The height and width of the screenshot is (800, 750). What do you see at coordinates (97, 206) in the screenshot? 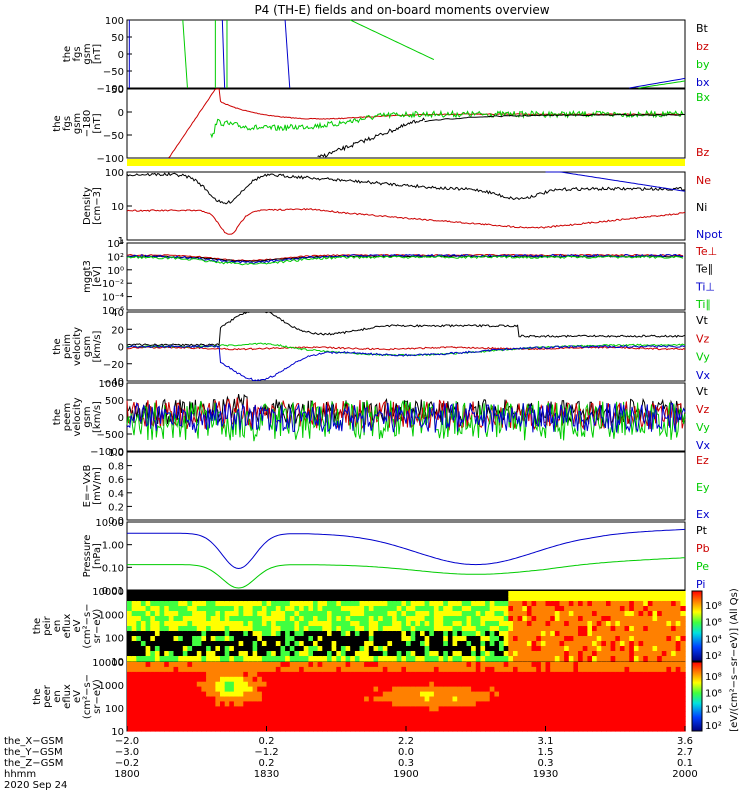
I see `panel-3-ylabel: [cm−3]` at bounding box center [97, 206].